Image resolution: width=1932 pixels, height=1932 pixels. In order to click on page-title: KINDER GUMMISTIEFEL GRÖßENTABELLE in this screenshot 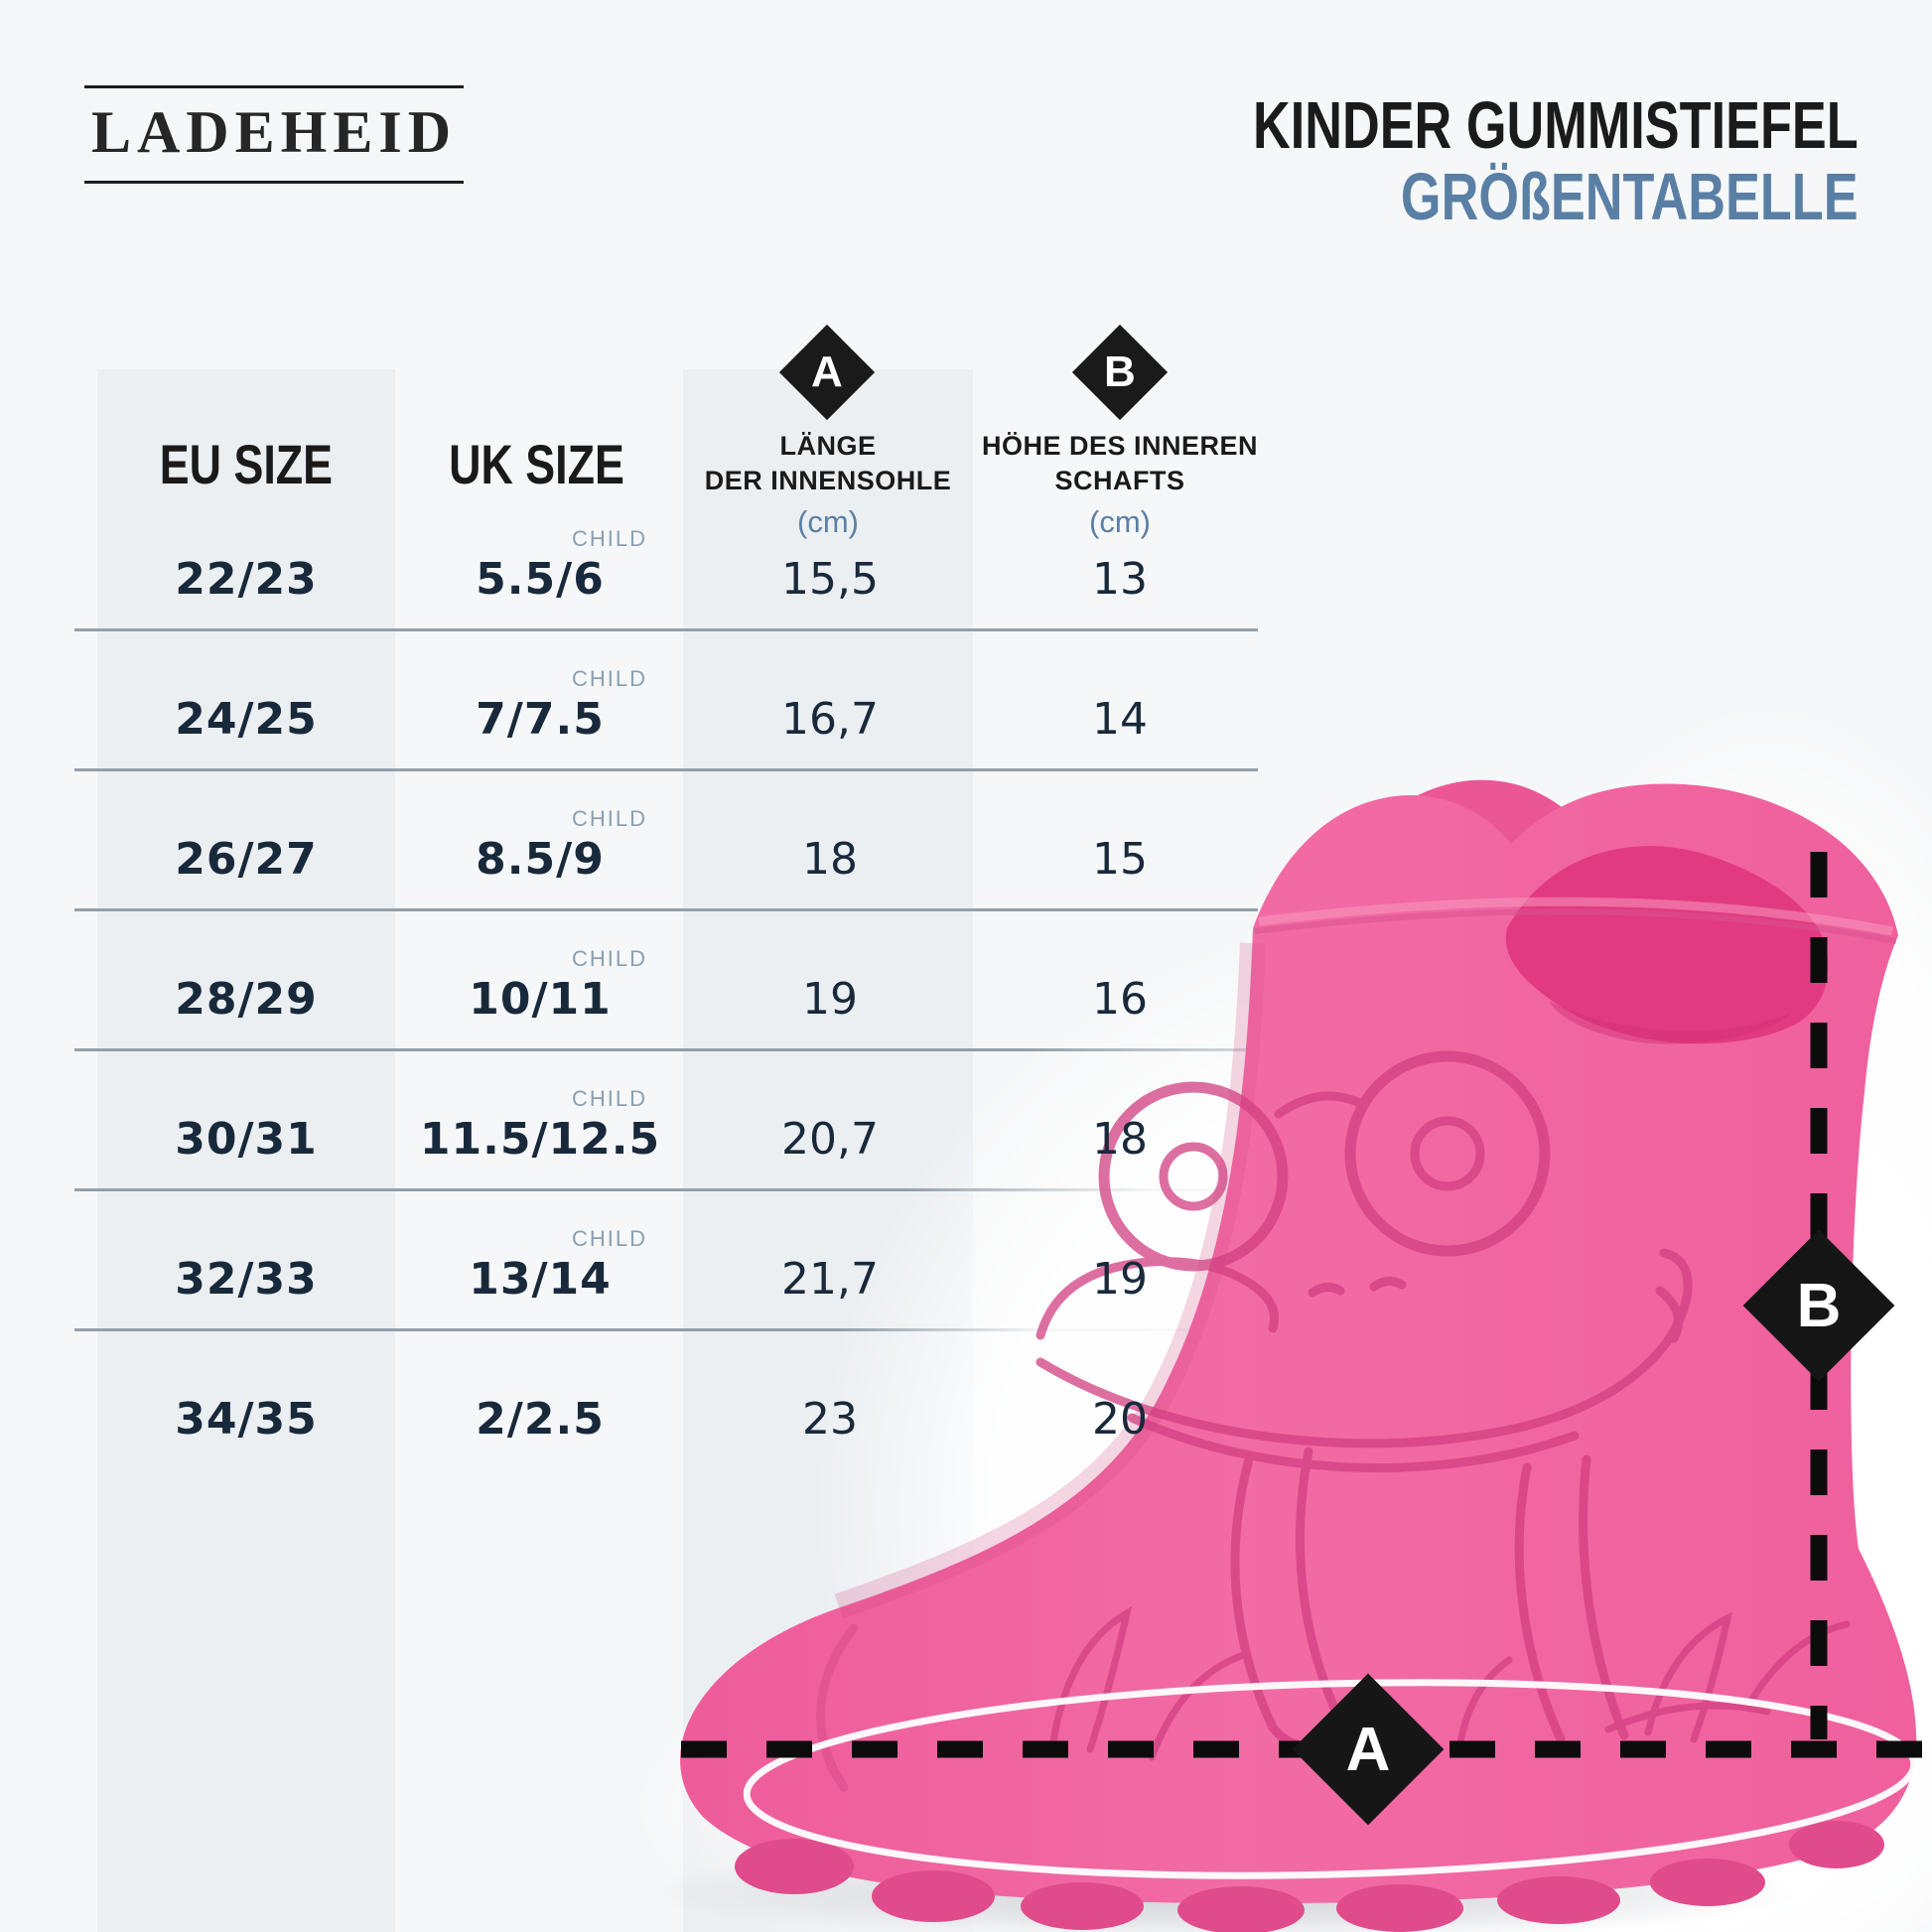, I will do `click(1470, 161)`.